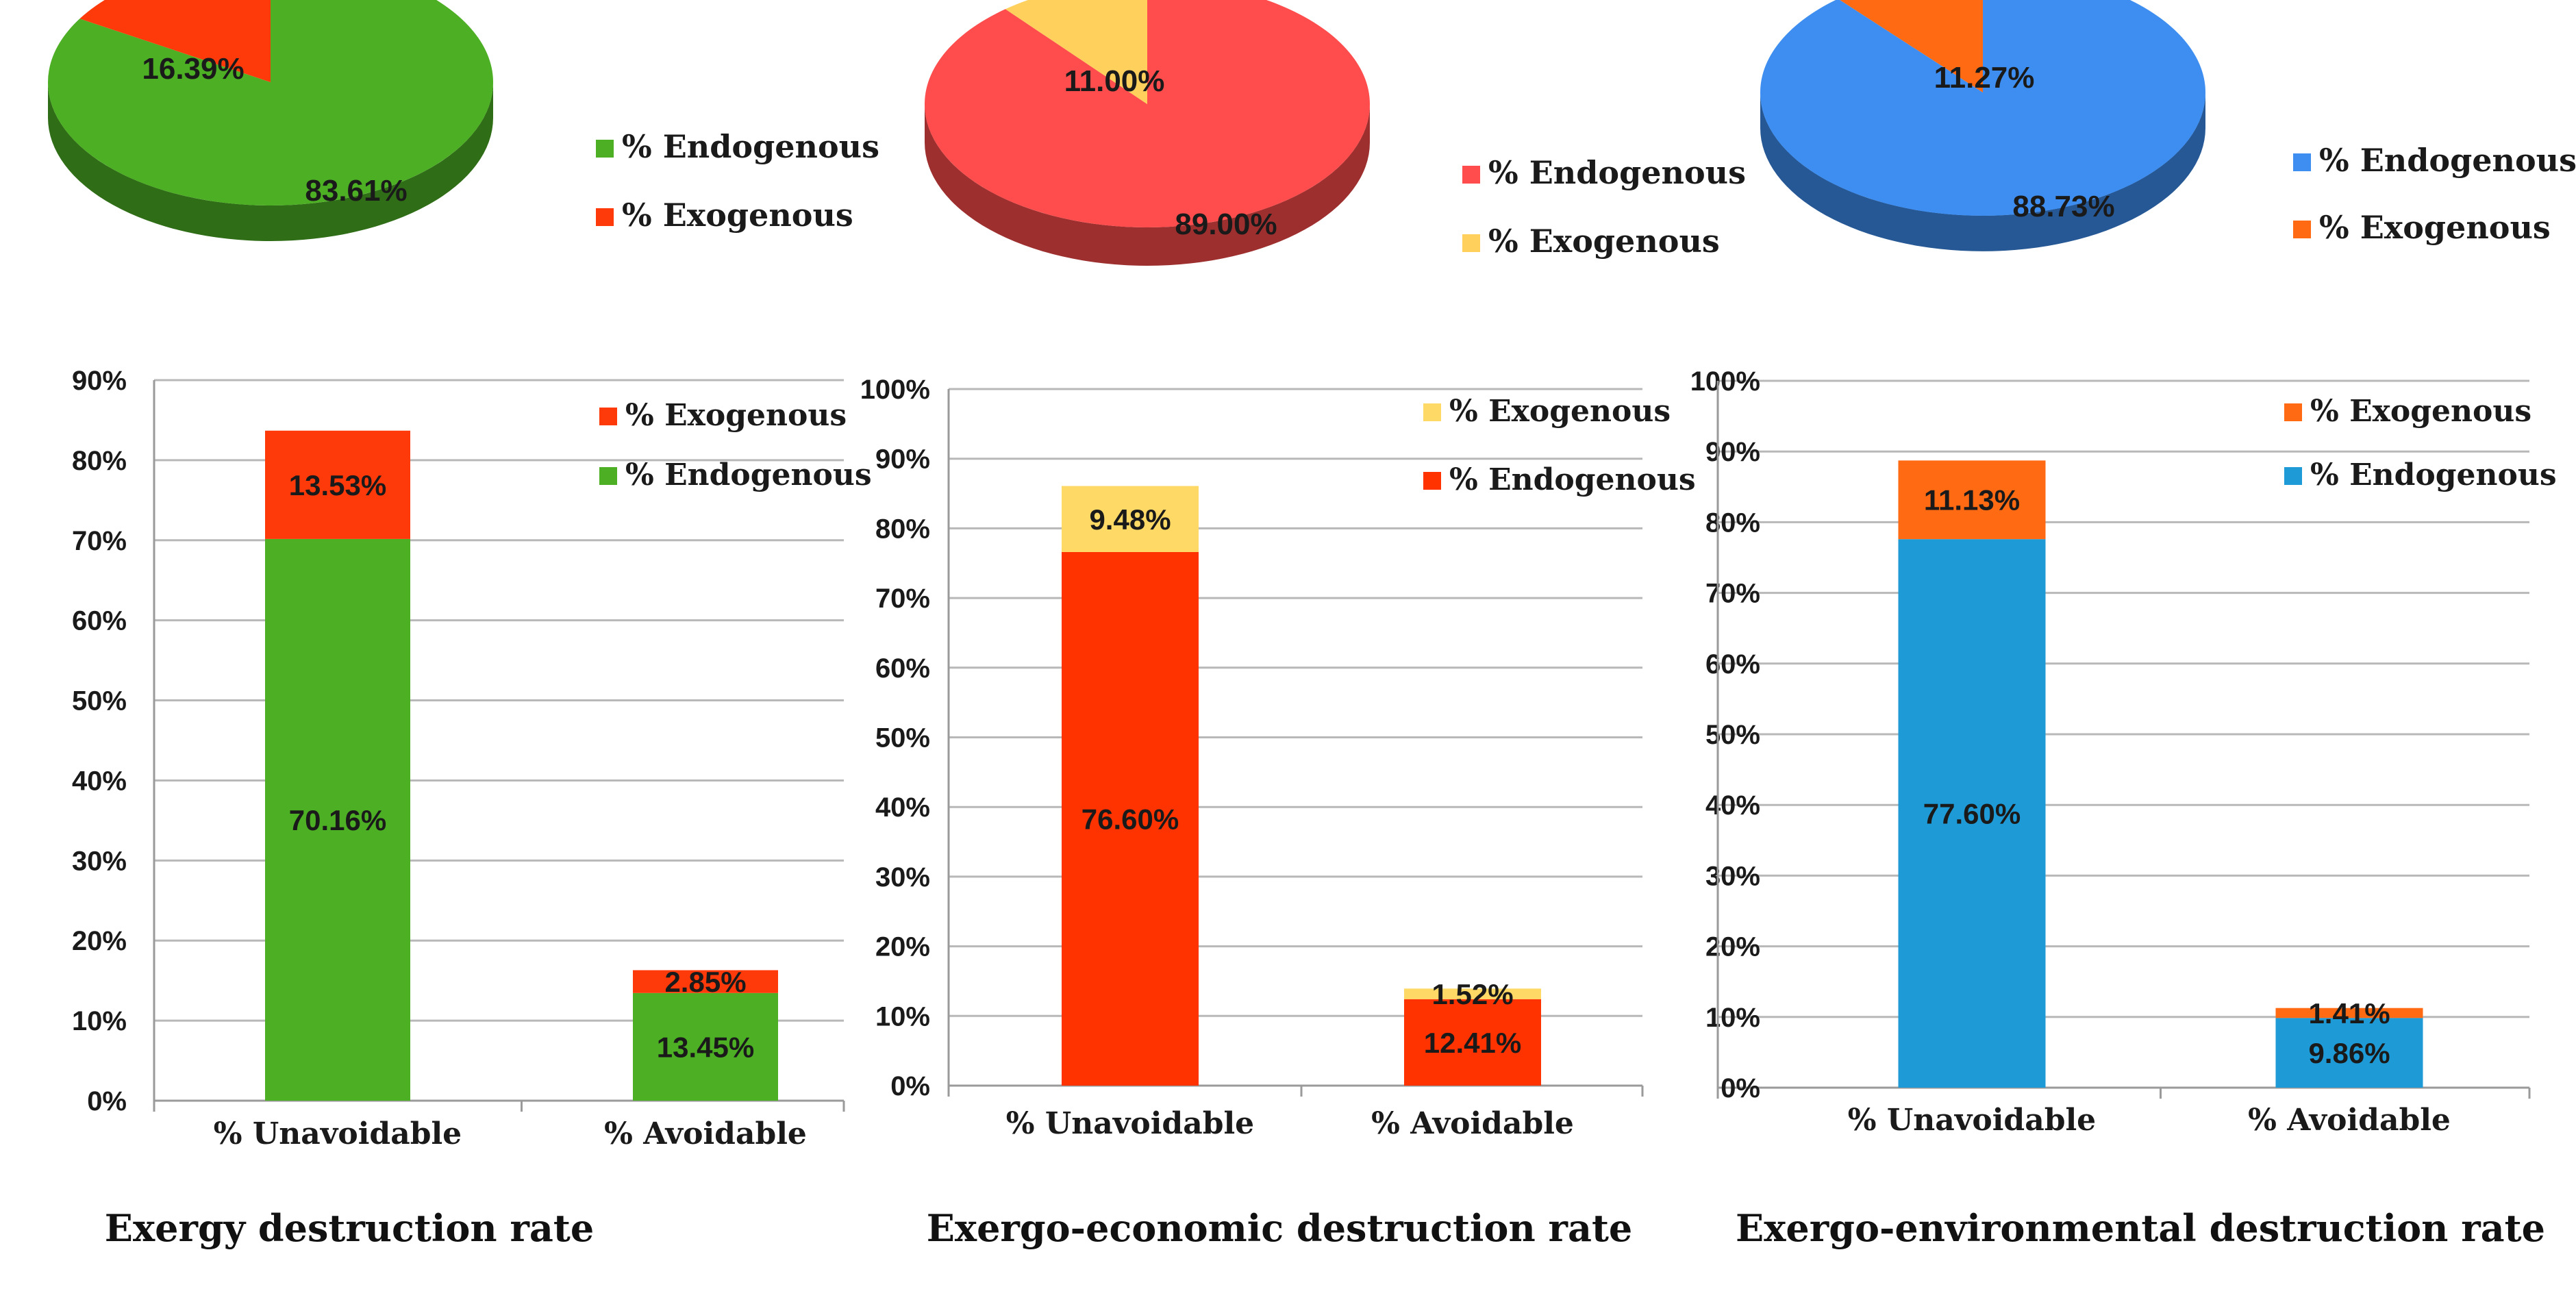 The height and width of the screenshot is (1300, 2576). I want to click on bar-value-label: 12.41%, so click(1472, 1043).